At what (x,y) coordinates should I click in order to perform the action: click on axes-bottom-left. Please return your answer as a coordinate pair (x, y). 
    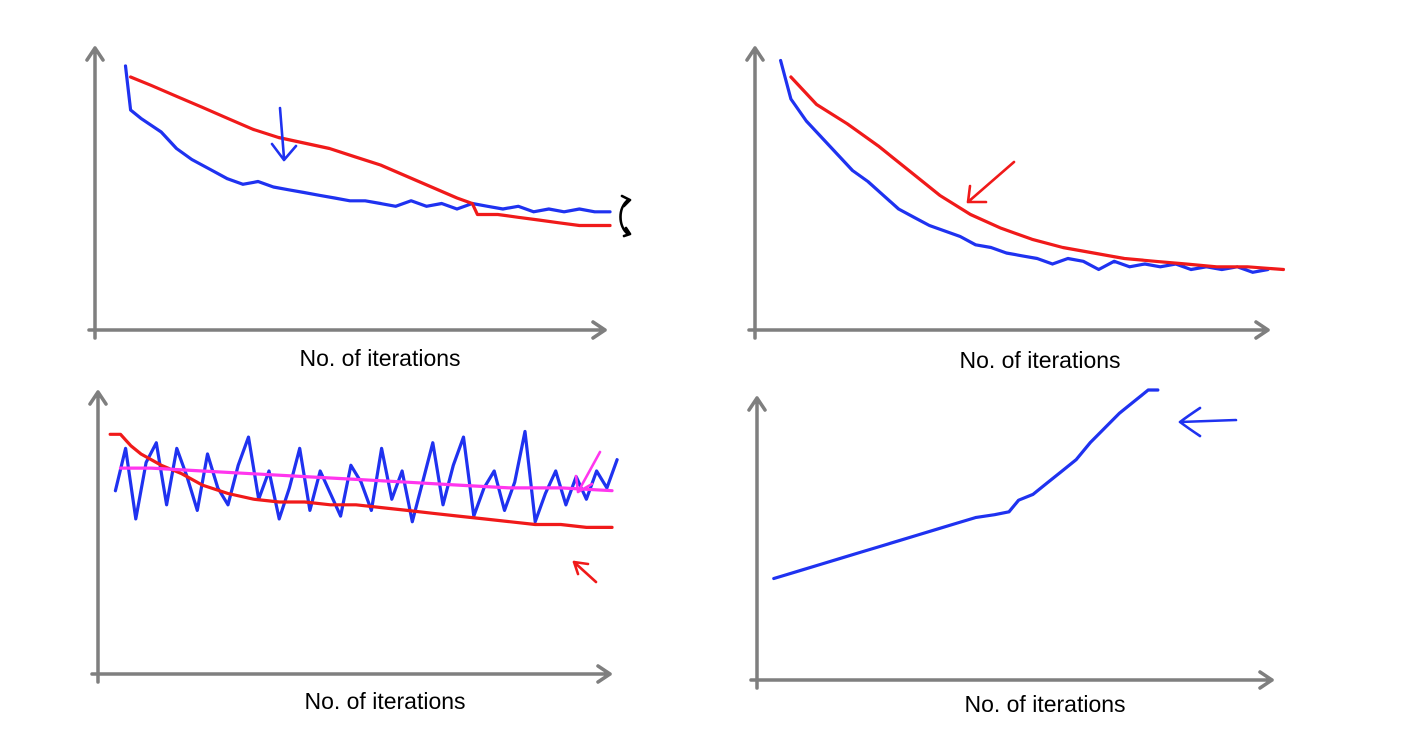
    Looking at the image, I should click on (350, 537).